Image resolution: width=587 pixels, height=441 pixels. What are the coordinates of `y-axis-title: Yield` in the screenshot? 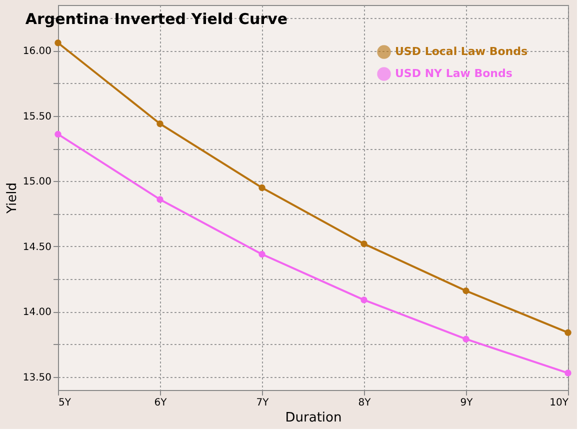 It's located at (12, 198).